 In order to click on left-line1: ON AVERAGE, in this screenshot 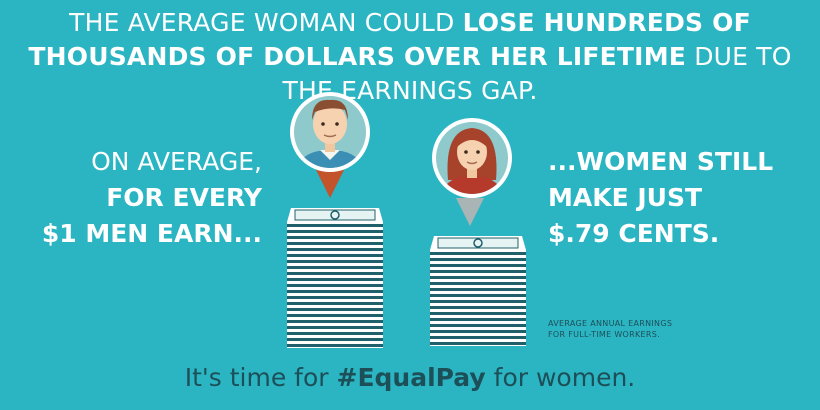, I will do `click(176, 161)`.